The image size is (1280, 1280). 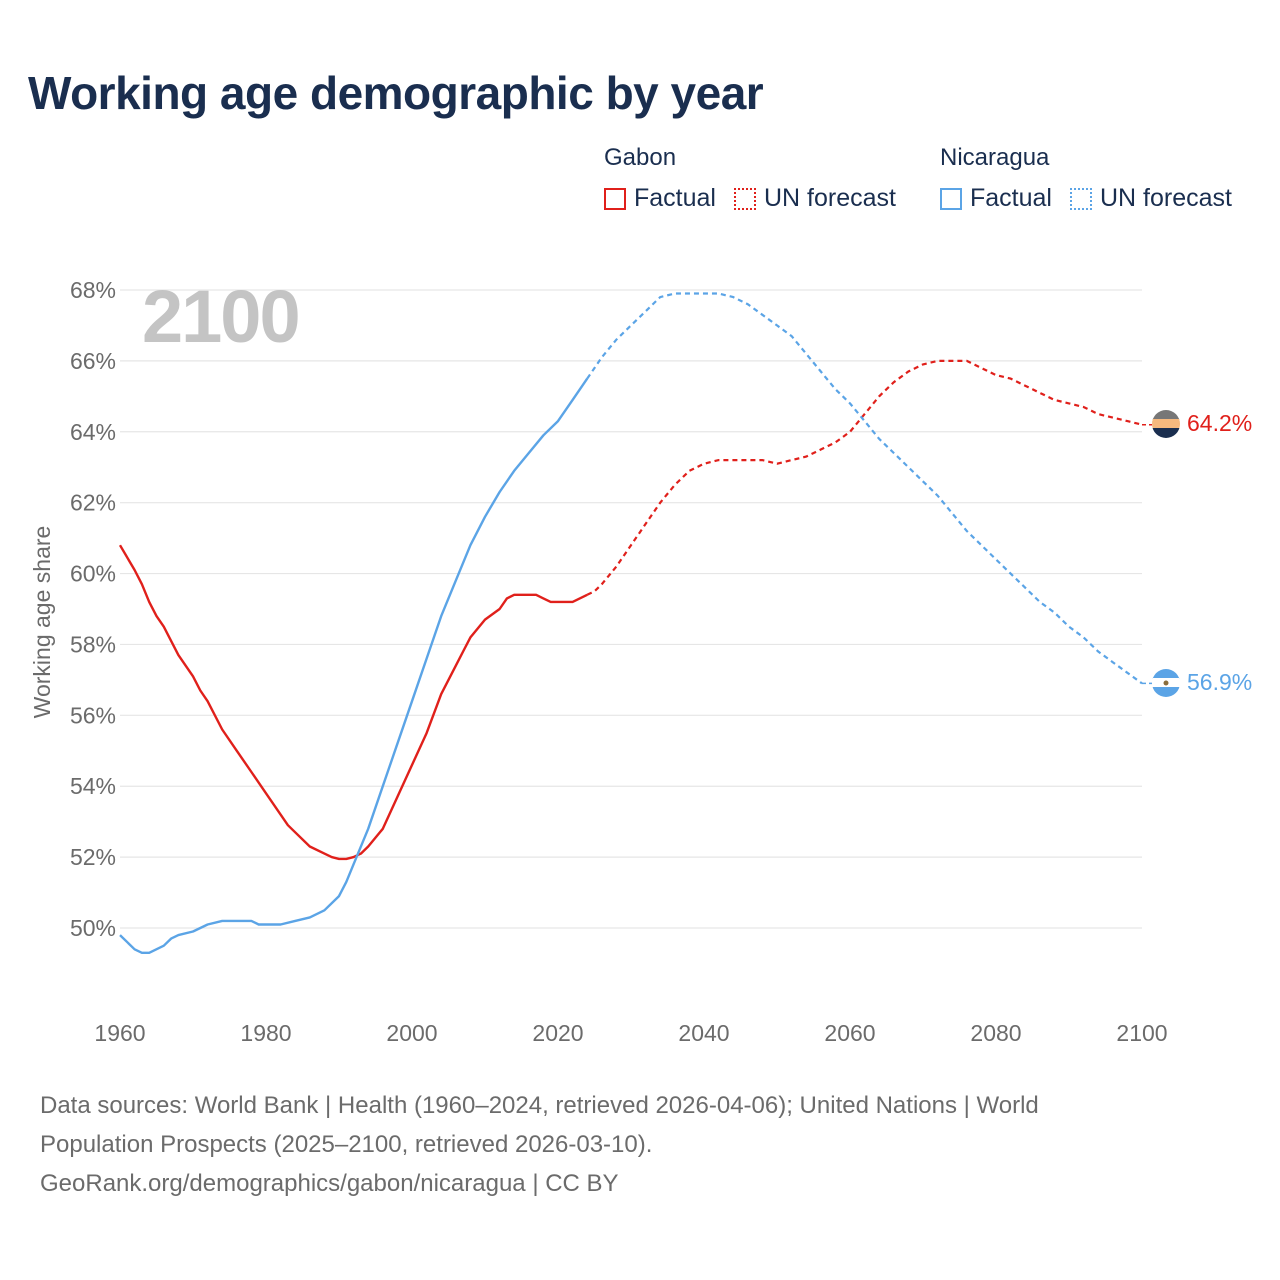 What do you see at coordinates (615, 198) in the screenshot?
I see `legend-gabon-factual-swatch` at bounding box center [615, 198].